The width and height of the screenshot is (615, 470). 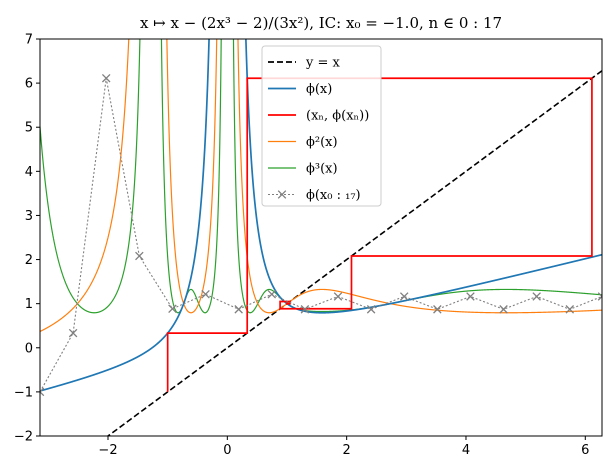 What do you see at coordinates (29, 172) in the screenshot?
I see `y-tick-label: 4` at bounding box center [29, 172].